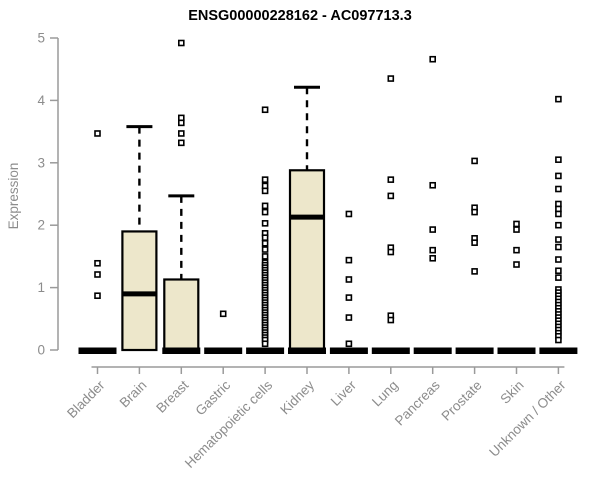 This screenshot has height=500, width=600. Describe the element at coordinates (212, 397) in the screenshot. I see `x-category-label: Gastric` at that location.